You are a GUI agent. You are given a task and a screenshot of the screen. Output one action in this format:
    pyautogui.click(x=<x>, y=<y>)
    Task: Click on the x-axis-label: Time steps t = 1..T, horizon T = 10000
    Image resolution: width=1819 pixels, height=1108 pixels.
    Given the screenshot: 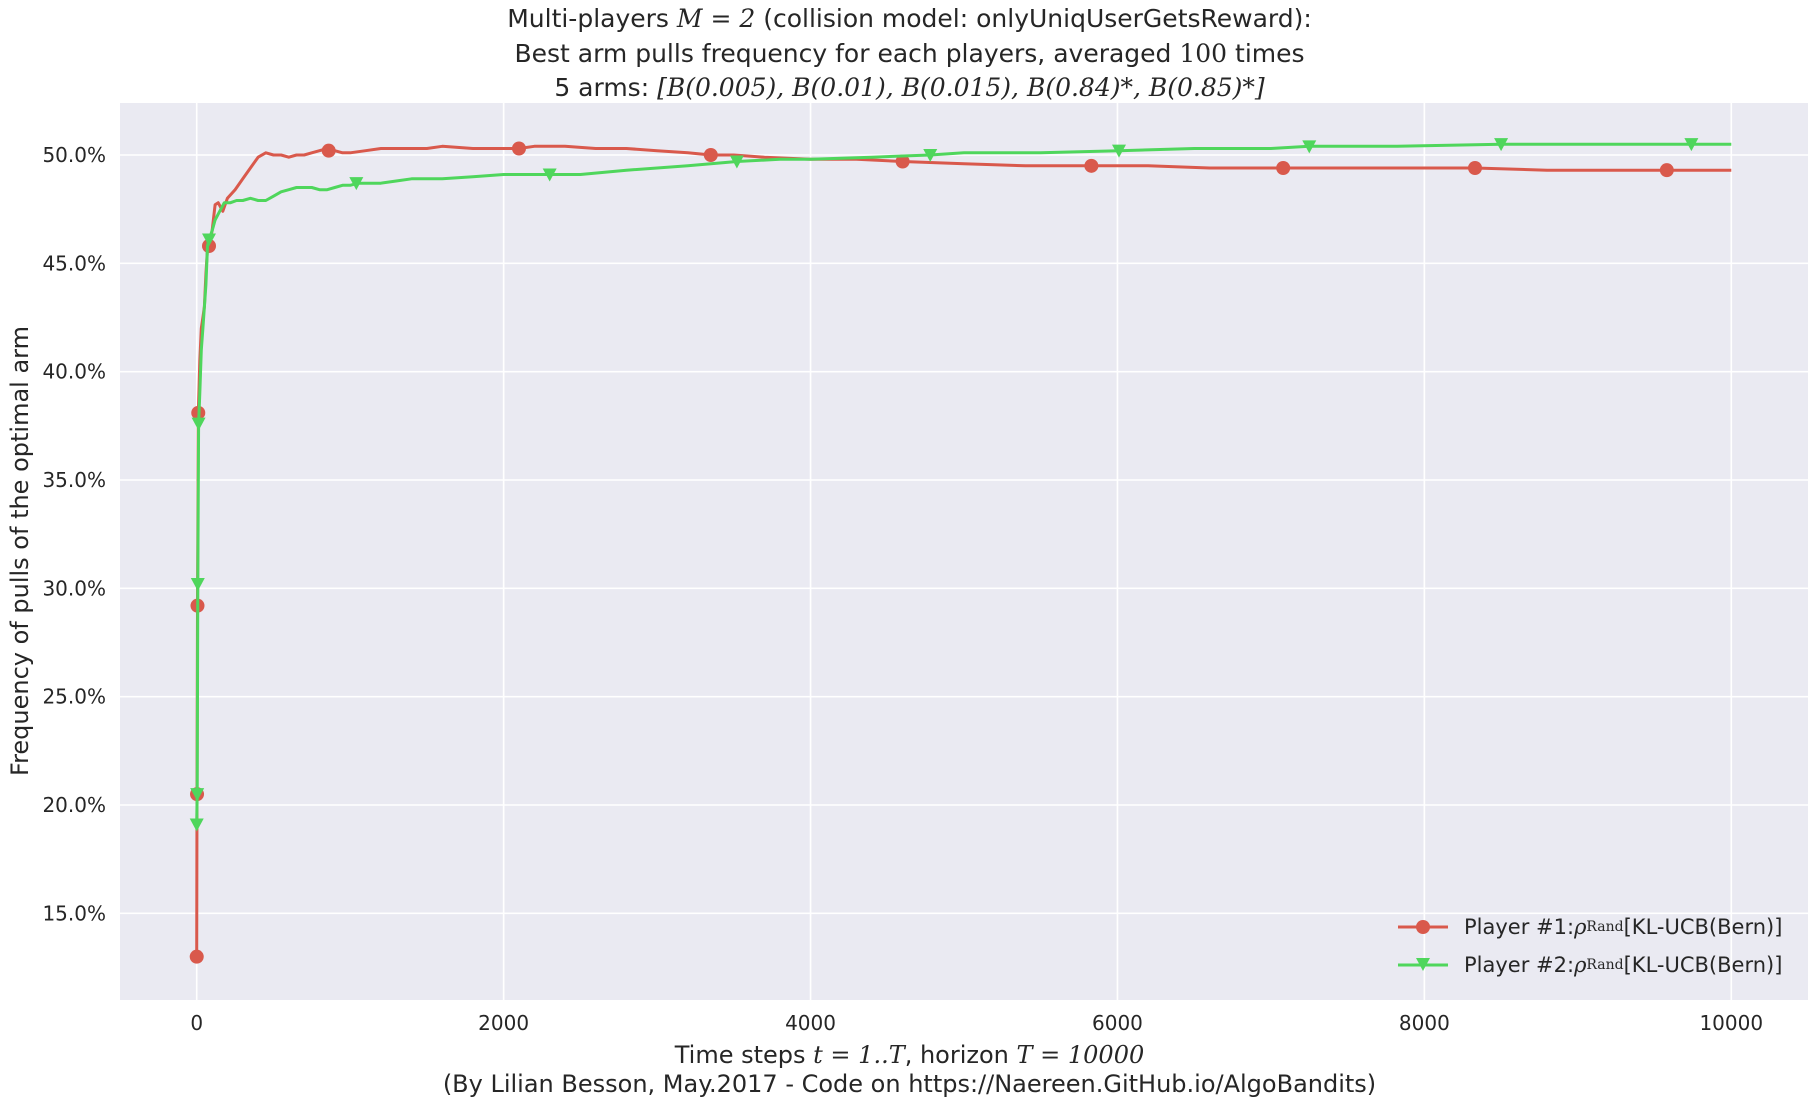 What is the action you would take?
    pyautogui.click(x=909, y=1055)
    